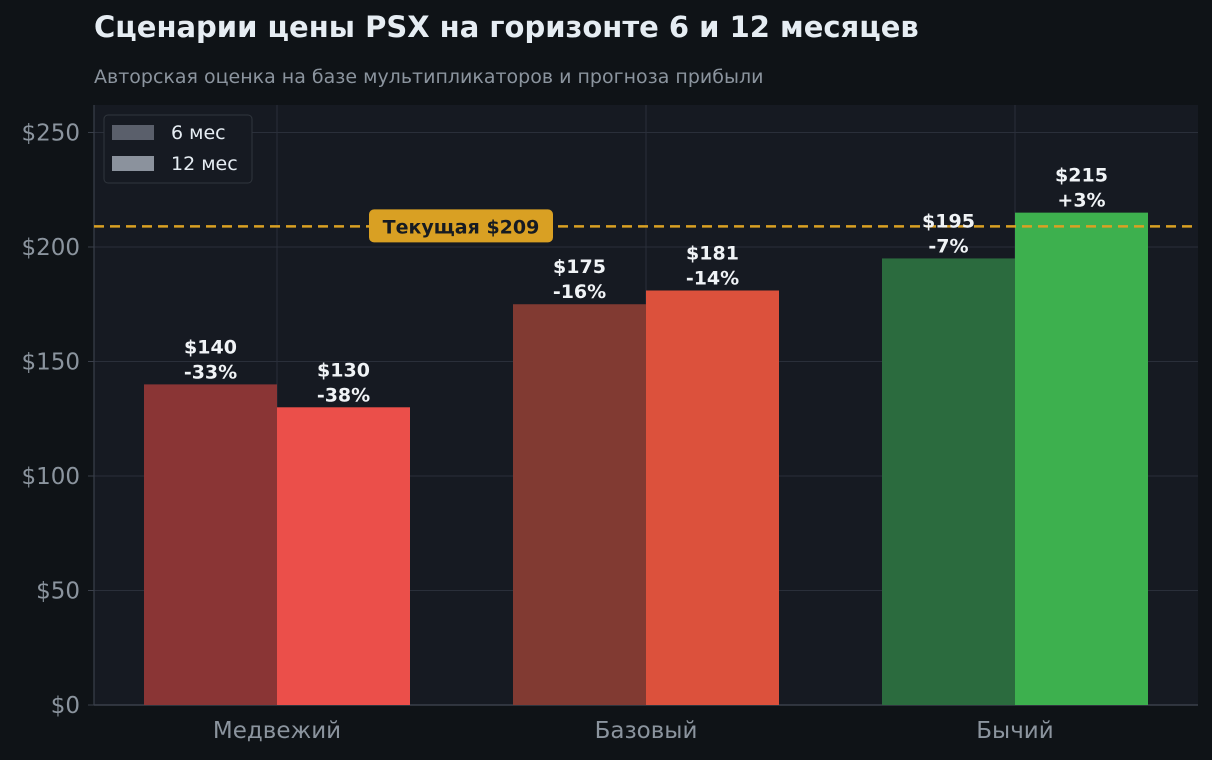 The width and height of the screenshot is (1212, 760). What do you see at coordinates (277, 731) in the screenshot?
I see `x-tick-label: Медвежий` at bounding box center [277, 731].